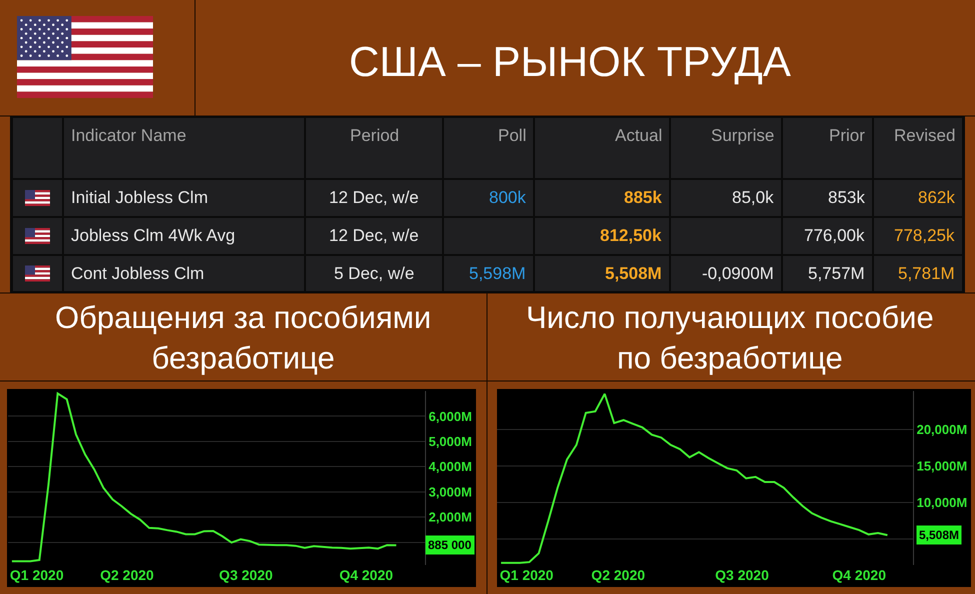 This screenshot has height=594, width=975. What do you see at coordinates (753, 197) in the screenshot?
I see `text: 85,0k` at bounding box center [753, 197].